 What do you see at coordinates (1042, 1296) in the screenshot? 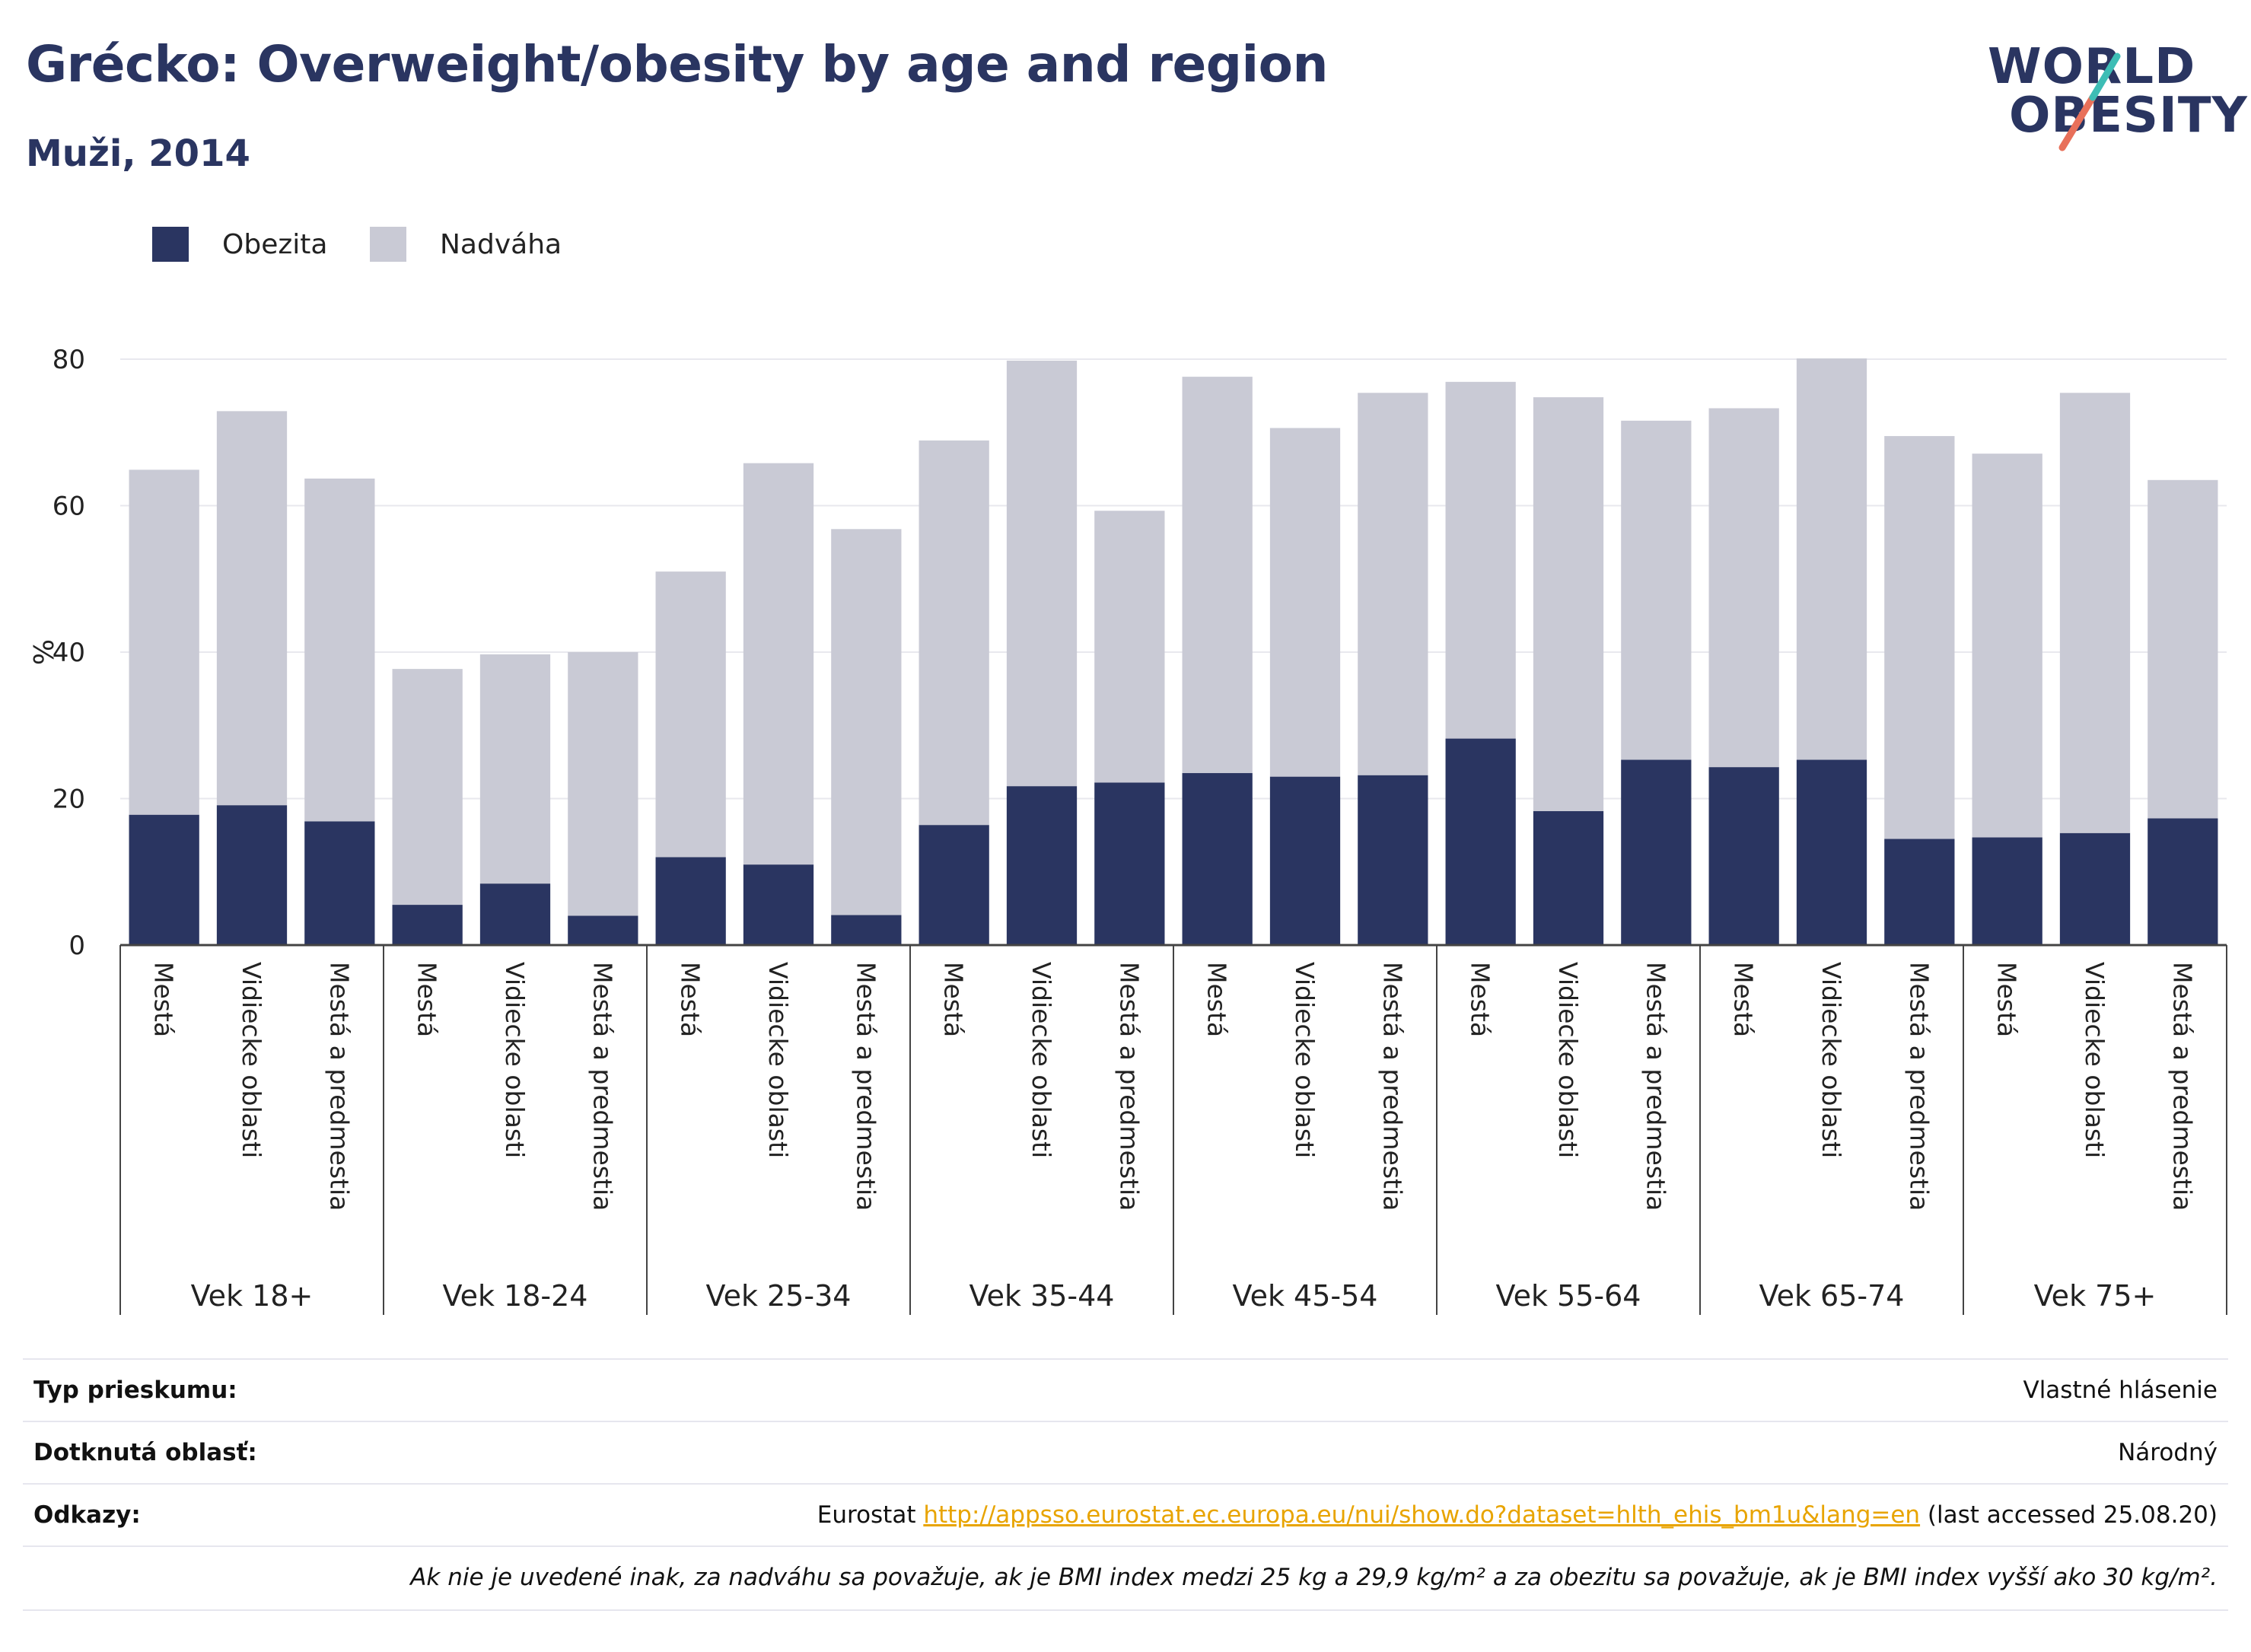
I see `group-label: Vek 35-44` at bounding box center [1042, 1296].